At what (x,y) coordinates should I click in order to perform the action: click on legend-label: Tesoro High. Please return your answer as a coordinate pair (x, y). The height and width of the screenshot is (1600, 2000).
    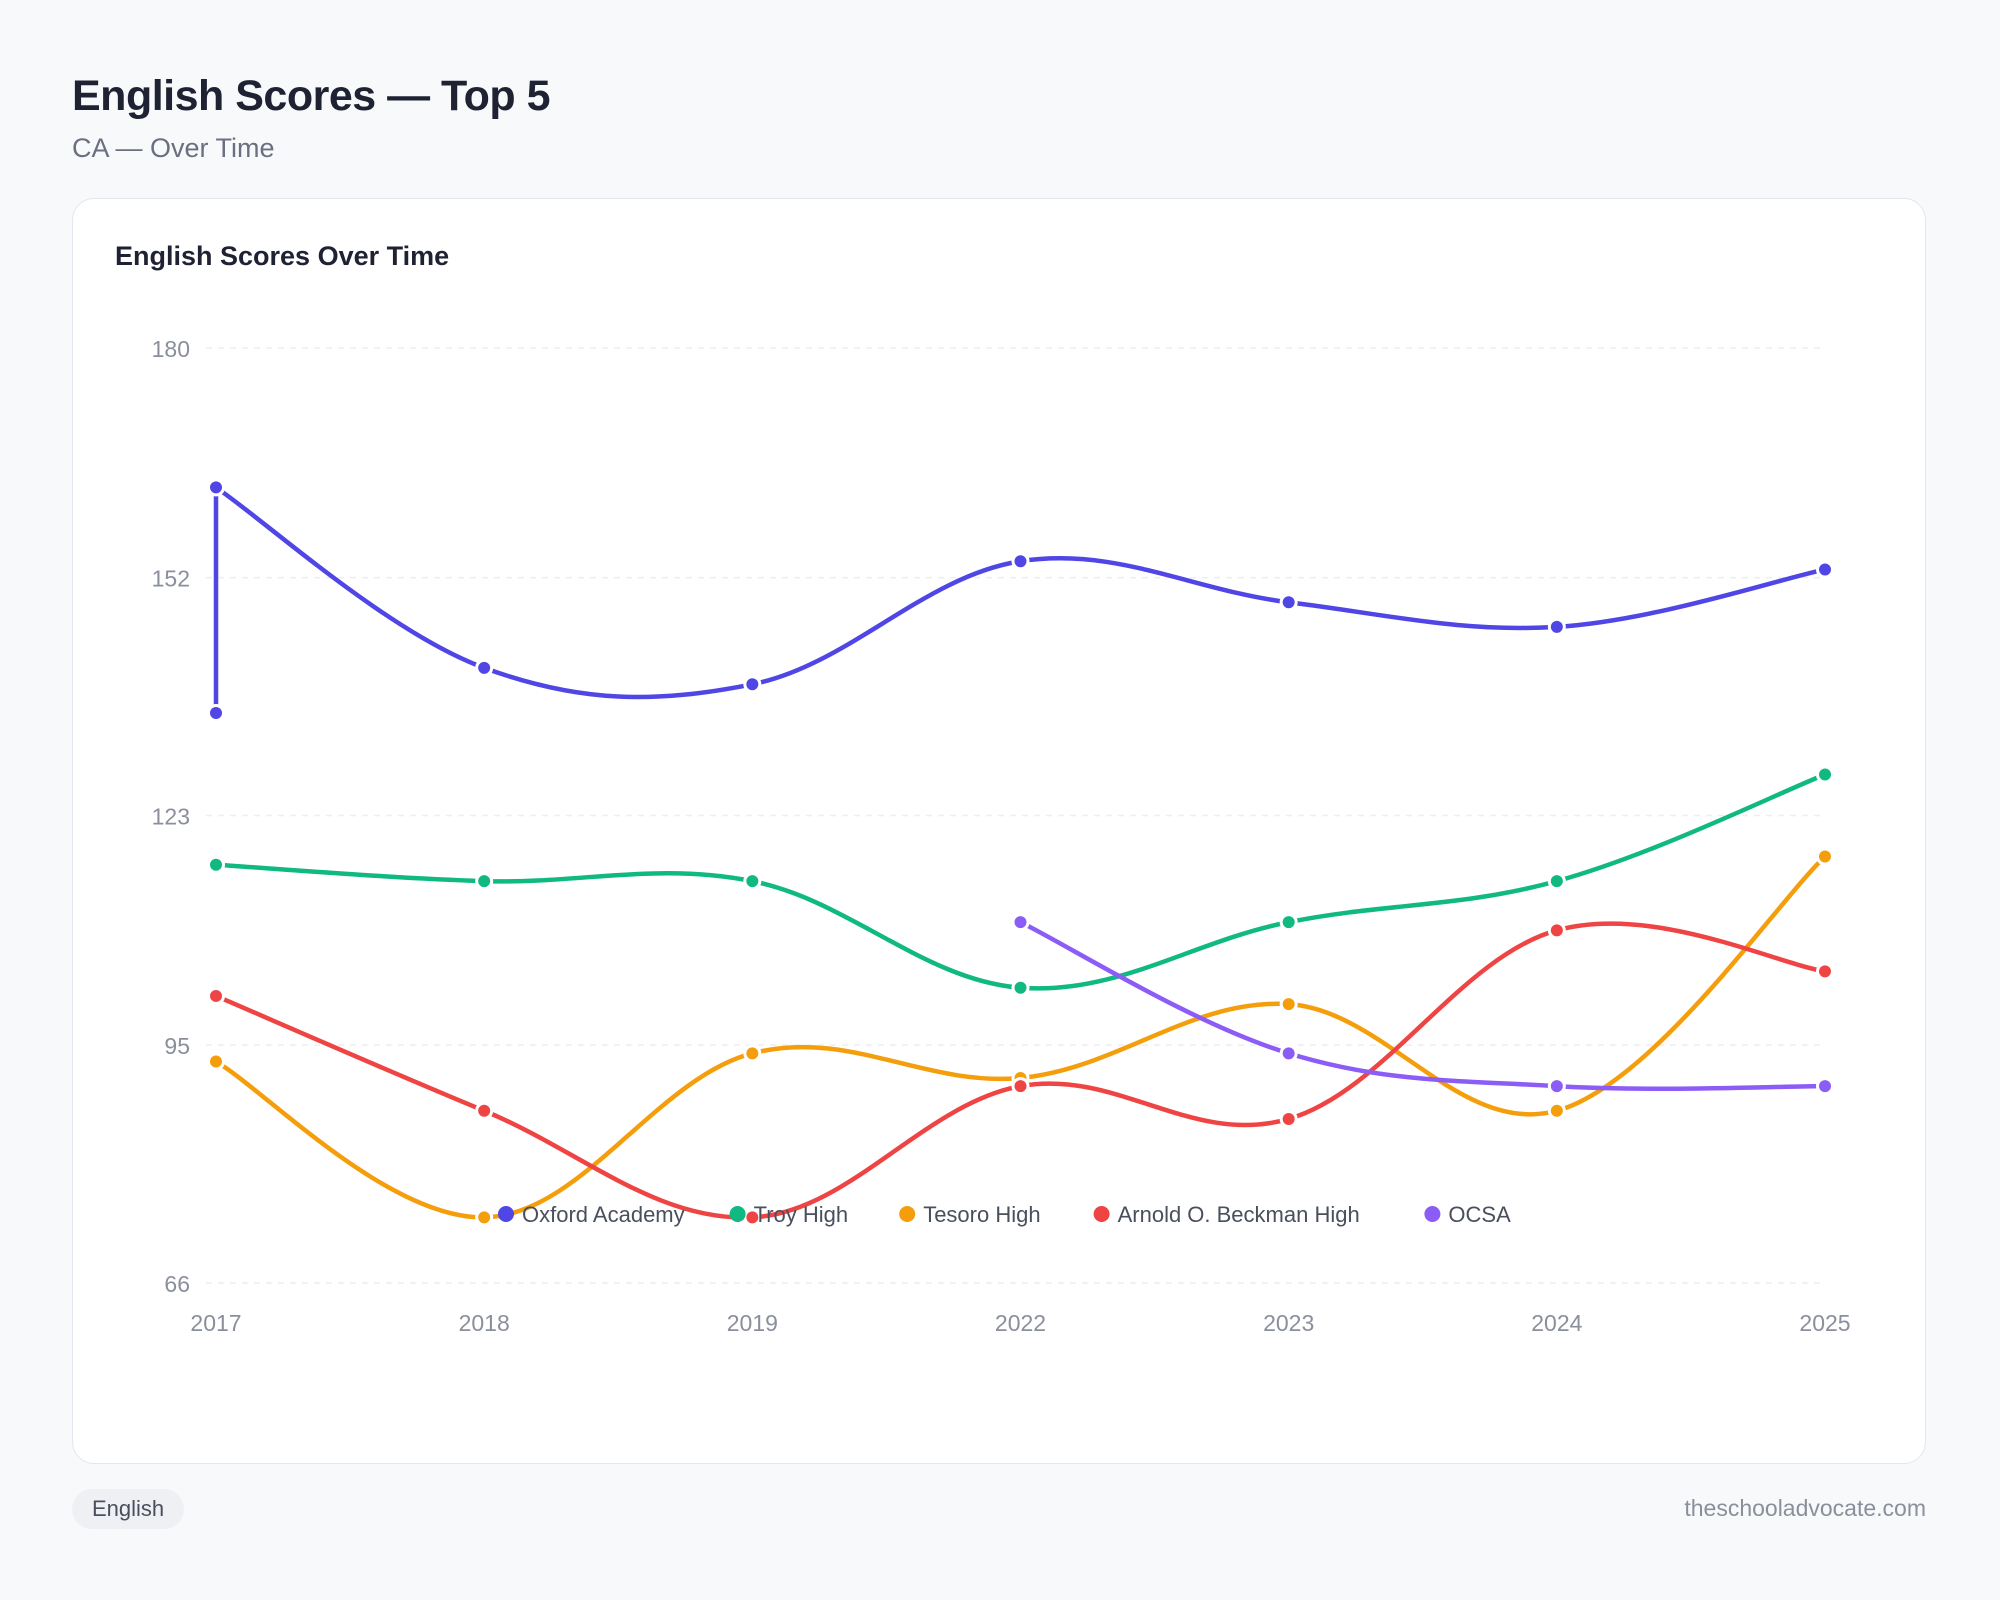
    Looking at the image, I should click on (981, 1214).